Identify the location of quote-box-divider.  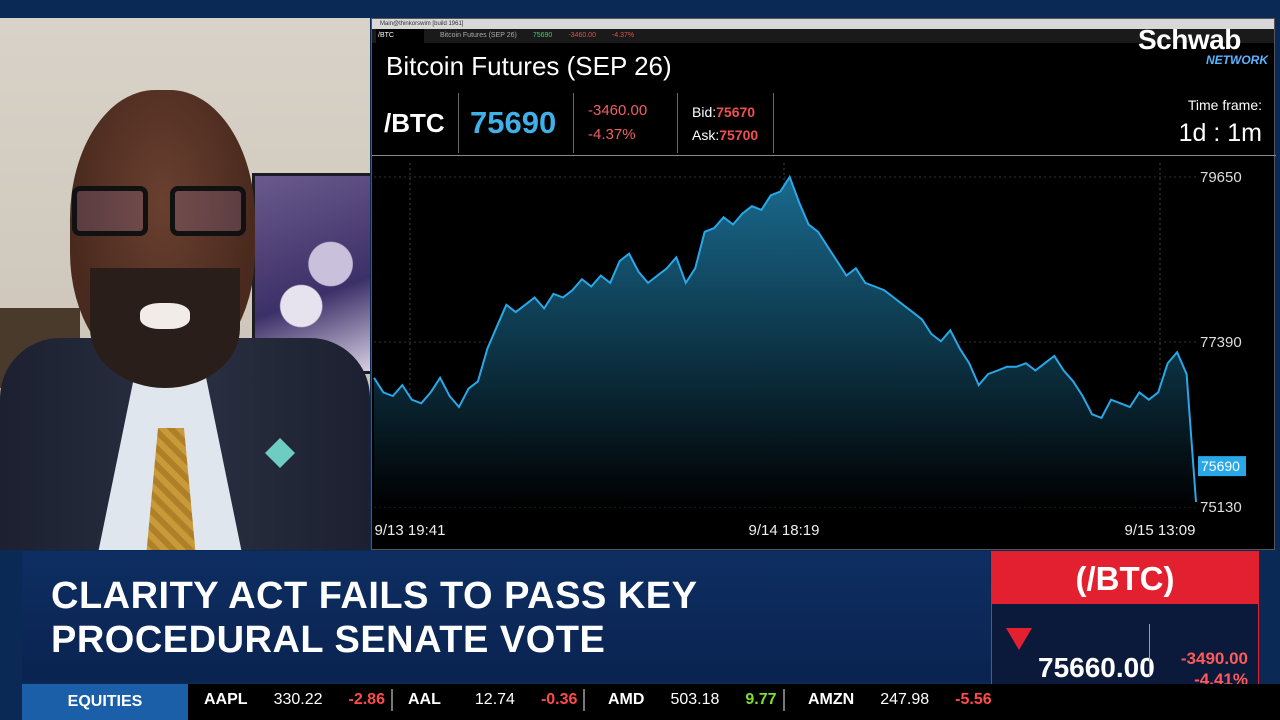
(1149, 650).